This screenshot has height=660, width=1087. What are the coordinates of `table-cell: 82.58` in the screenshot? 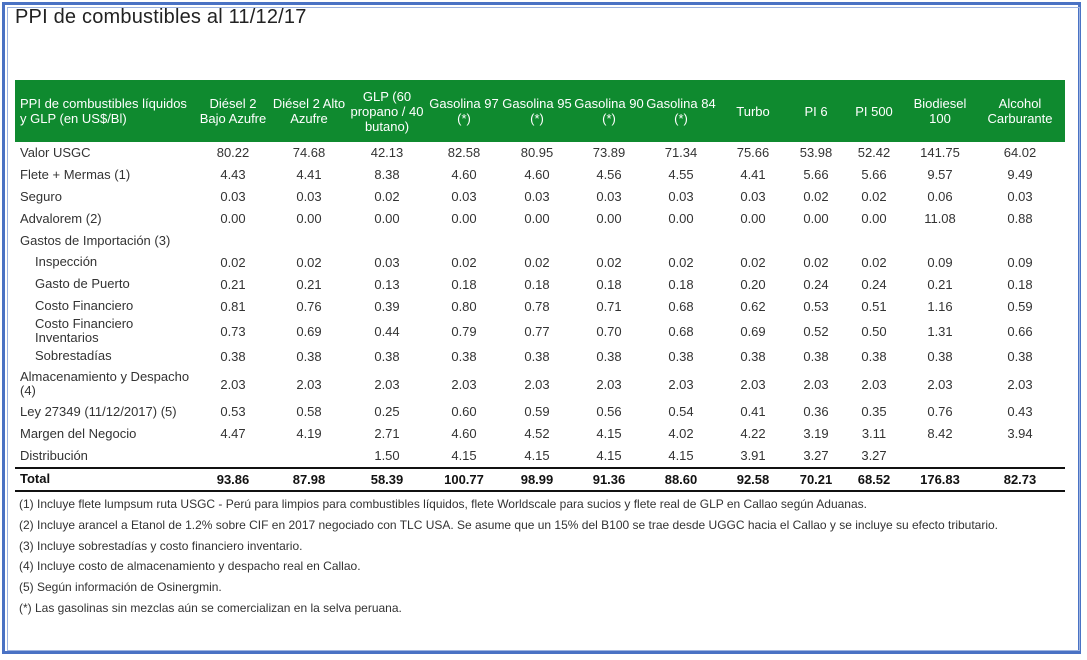 It's located at (464, 153).